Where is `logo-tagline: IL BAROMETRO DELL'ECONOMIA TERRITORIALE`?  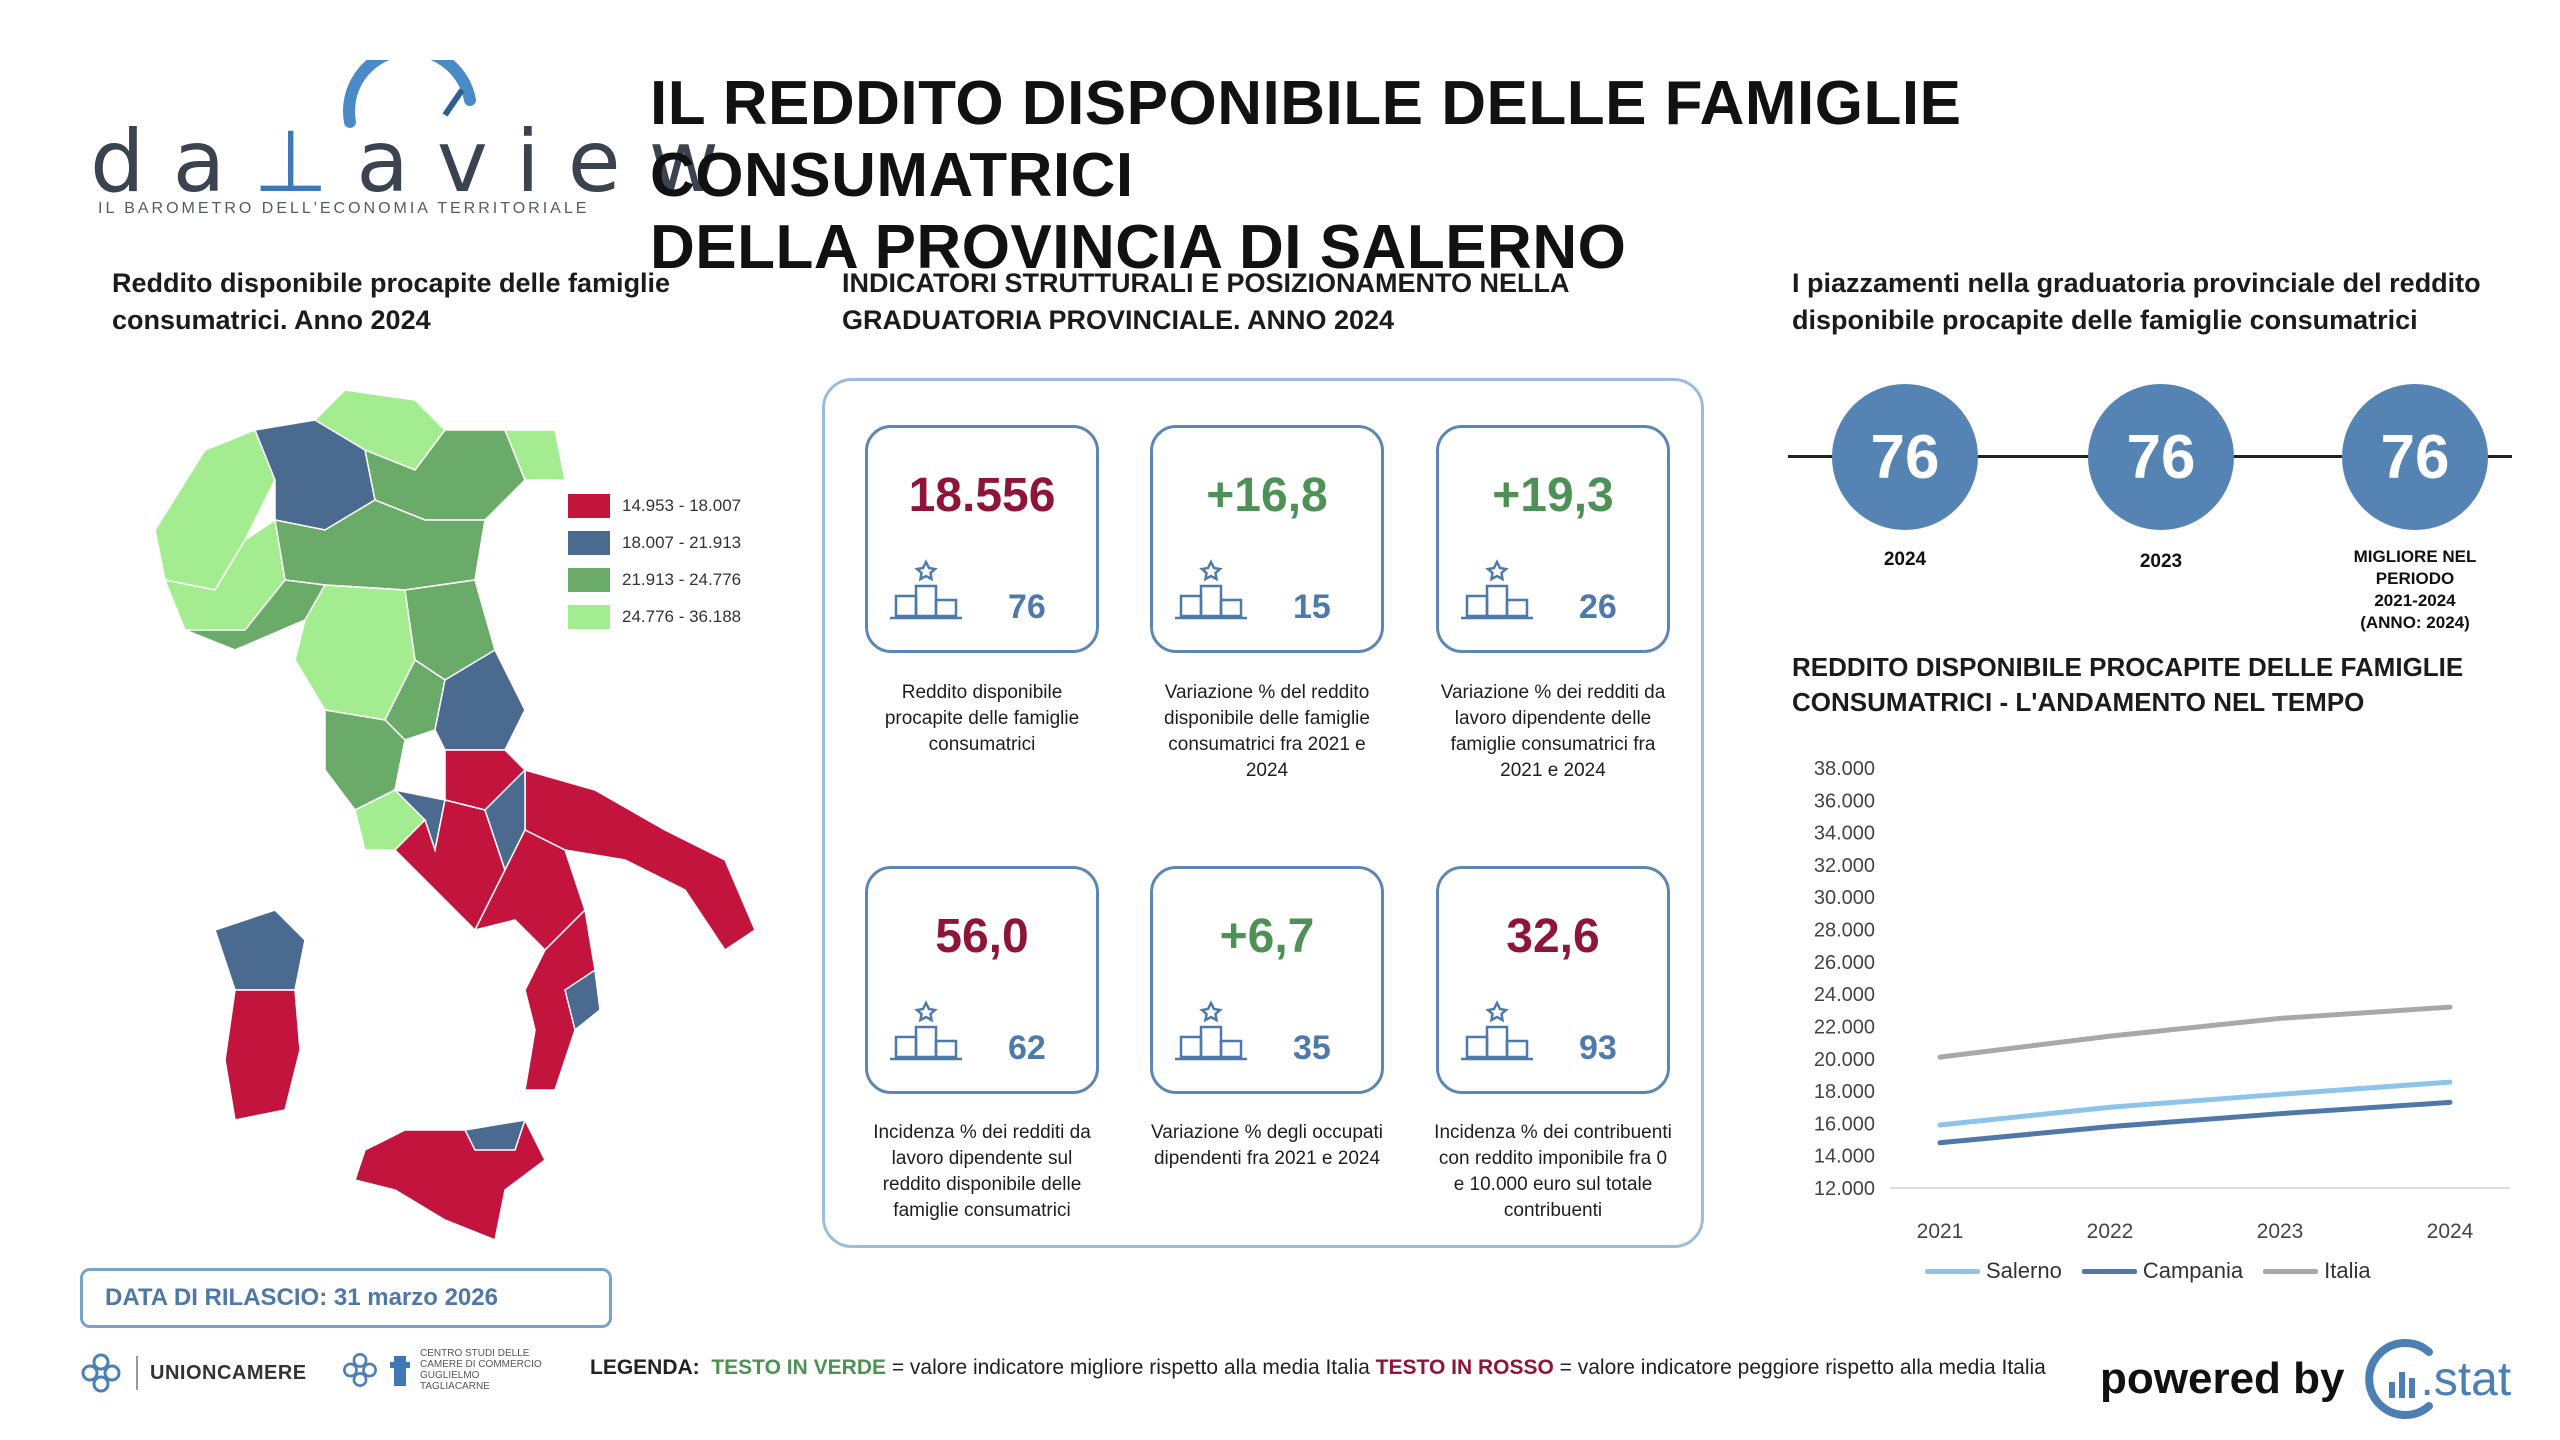
logo-tagline: IL BAROMETRO DELL'ECONOMIA TERRITORIALE is located at coordinates (344, 208).